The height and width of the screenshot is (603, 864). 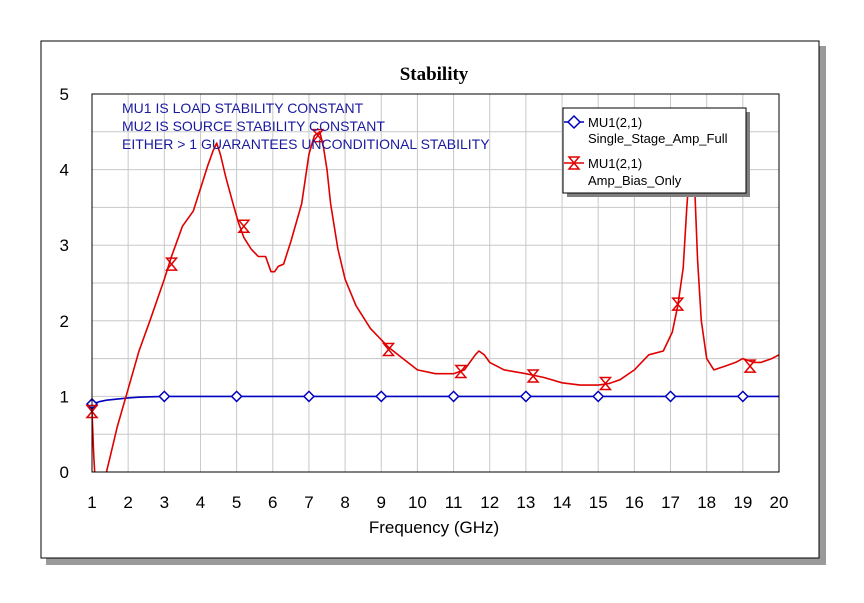 I want to click on x-tick-labels: 1 2 3 4 5 6 7 8 9 10 11 12 13 14 15 16 17 18 19 20, so click(x=437, y=502).